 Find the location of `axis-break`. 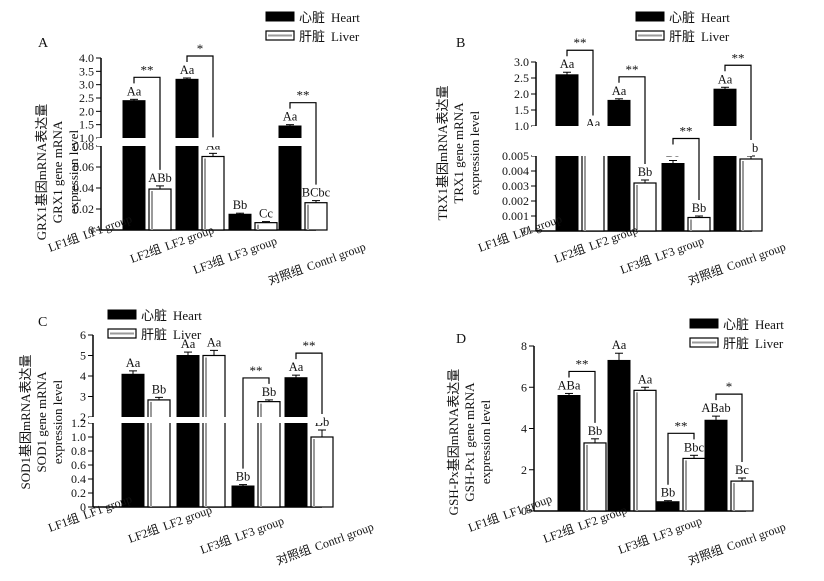

axis-break is located at coordinates (205, 420).